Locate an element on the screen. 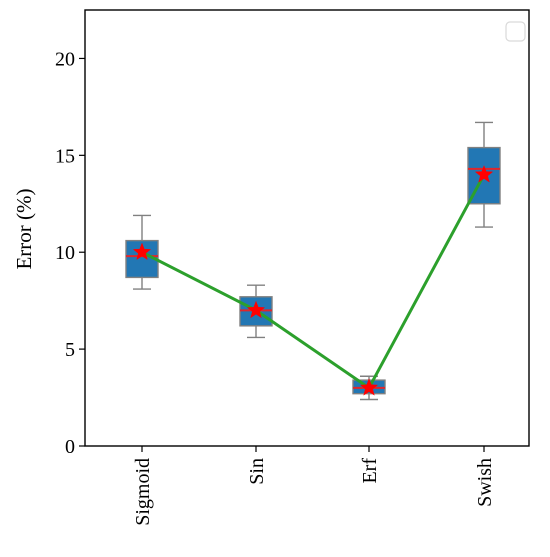  x-tick-label-sin: Sin is located at coordinates (257, 471).